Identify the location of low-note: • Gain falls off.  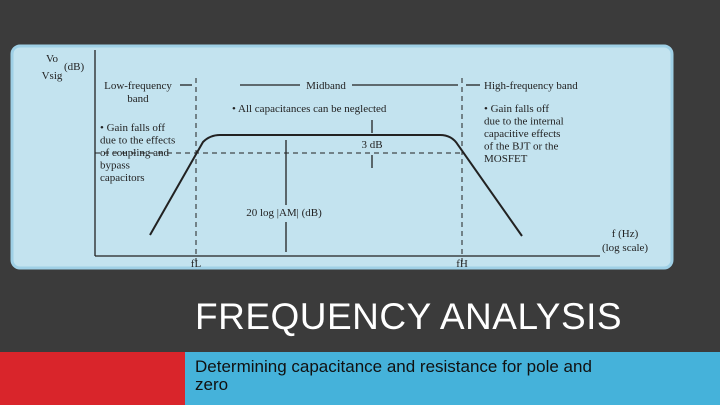
(132, 128).